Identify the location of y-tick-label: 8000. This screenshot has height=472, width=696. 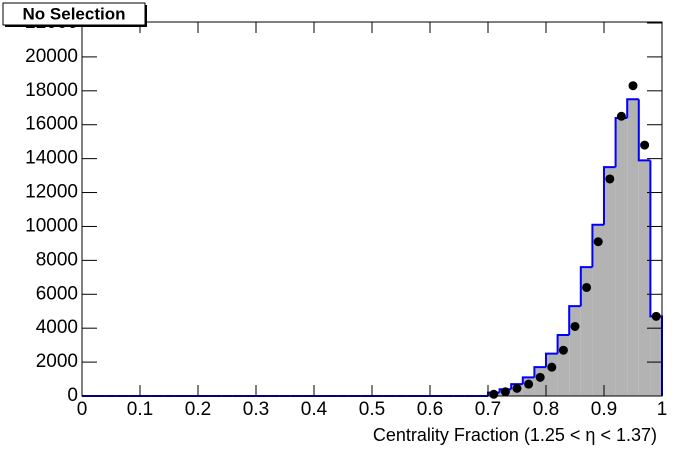
(57, 259).